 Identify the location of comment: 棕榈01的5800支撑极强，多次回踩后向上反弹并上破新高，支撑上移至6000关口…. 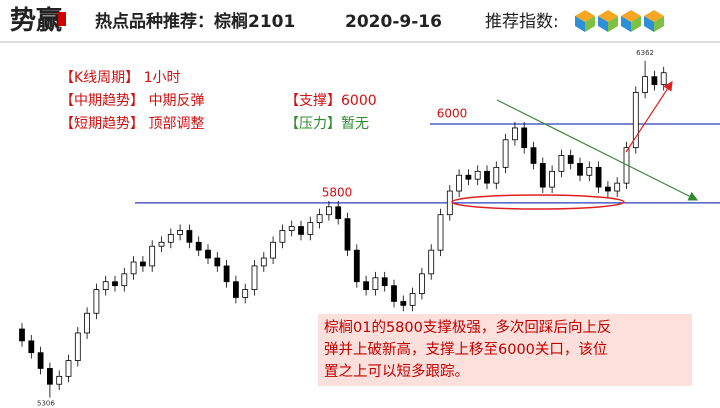
(467, 349).